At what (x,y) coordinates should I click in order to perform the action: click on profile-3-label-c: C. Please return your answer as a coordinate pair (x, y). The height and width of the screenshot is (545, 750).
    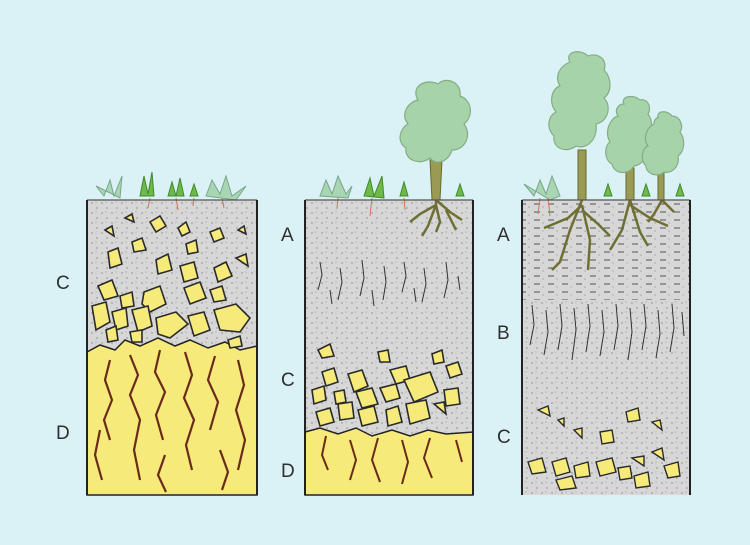
    Looking at the image, I should click on (504, 437).